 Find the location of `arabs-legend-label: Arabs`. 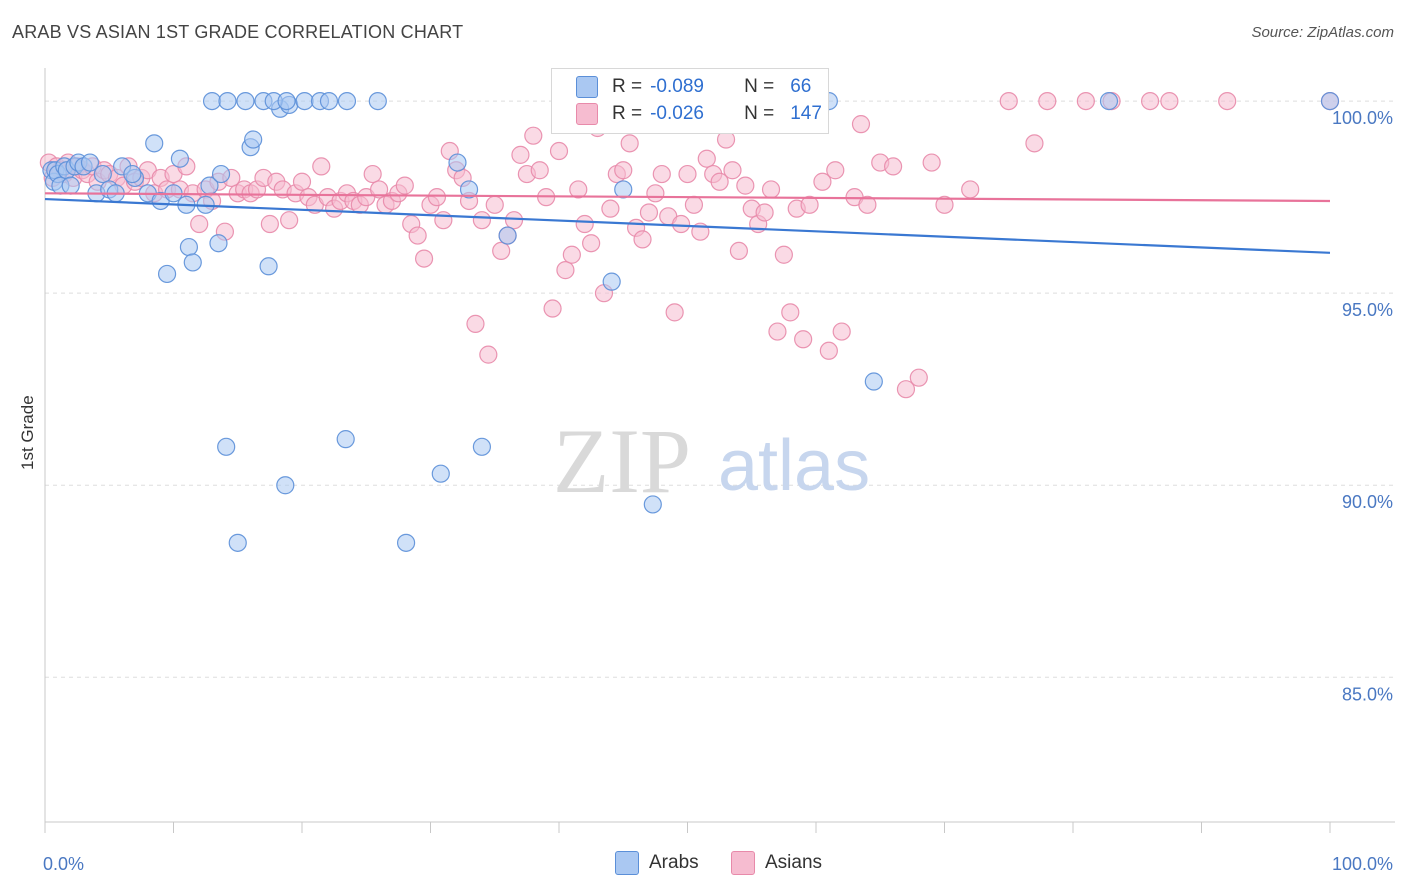

arabs-legend-label: Arabs is located at coordinates (674, 862).